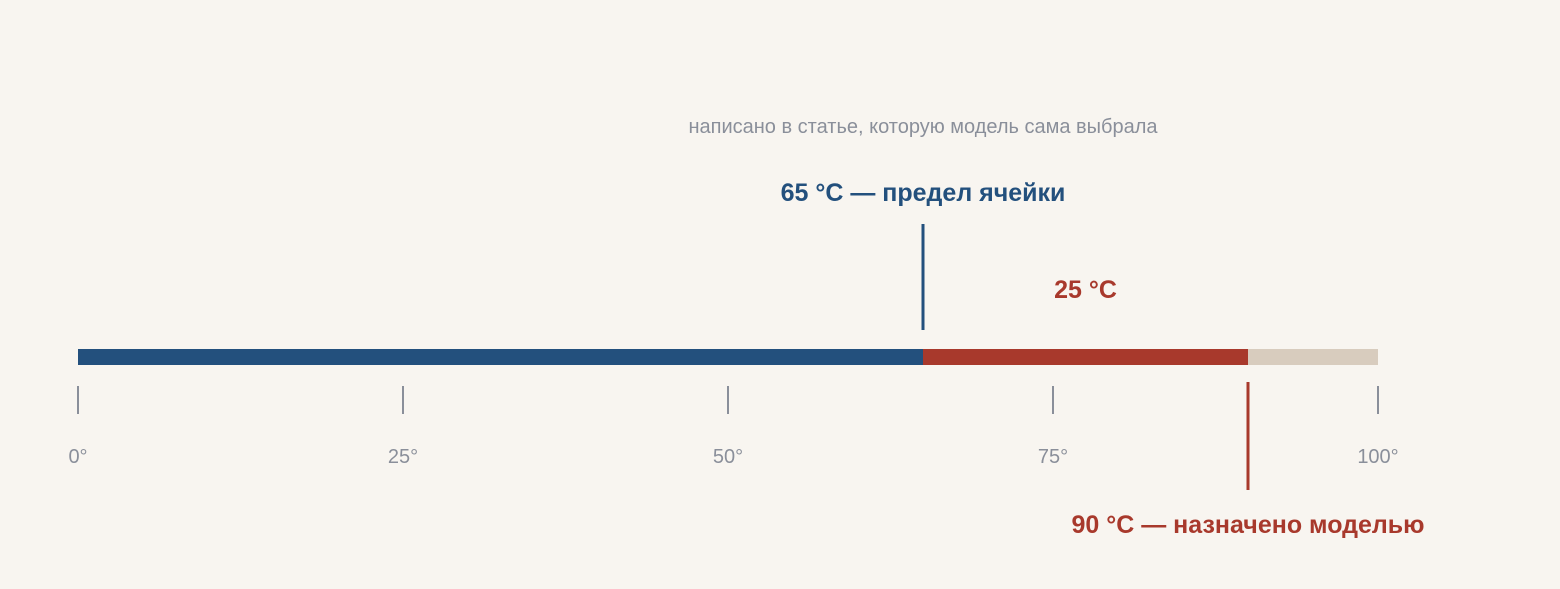 The image size is (1560, 589). What do you see at coordinates (403, 457) in the screenshot?
I see `tick-label: 25°` at bounding box center [403, 457].